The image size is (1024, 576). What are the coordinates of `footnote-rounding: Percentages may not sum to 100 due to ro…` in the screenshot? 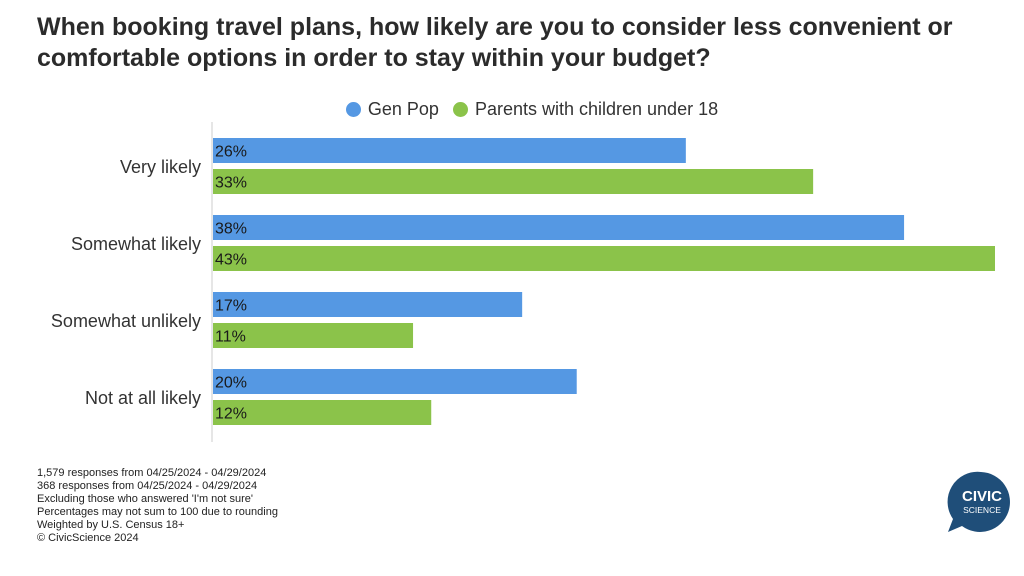 It's located at (157, 512).